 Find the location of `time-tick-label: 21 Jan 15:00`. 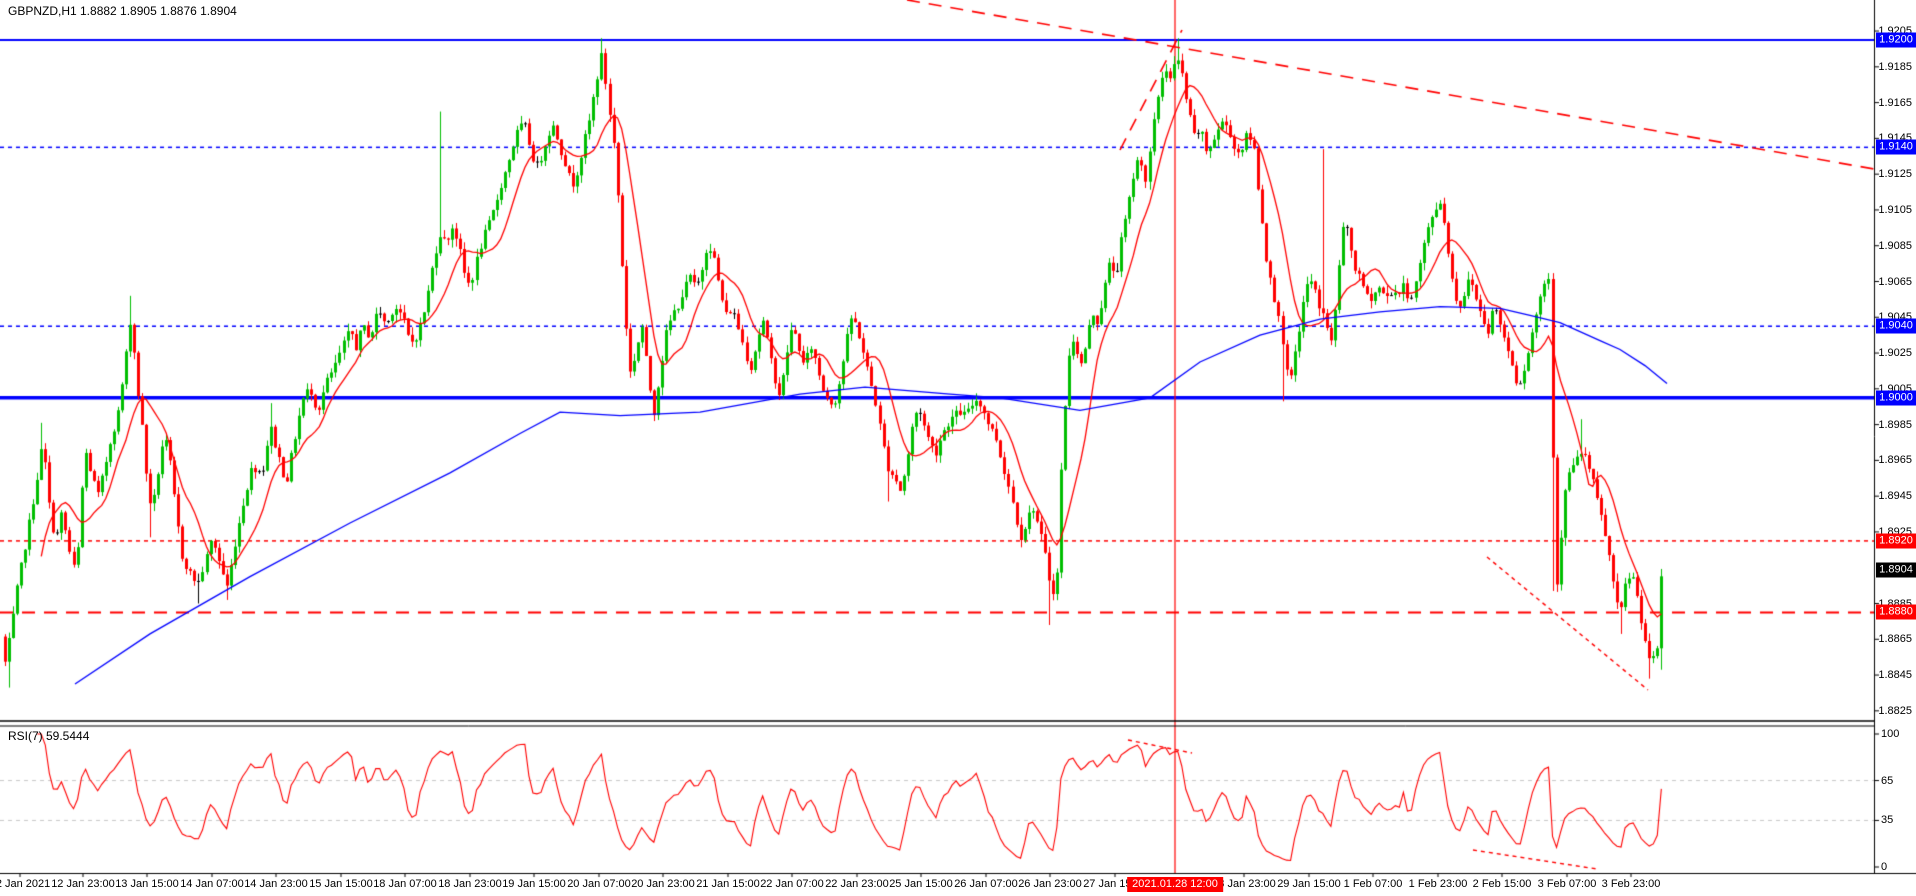

time-tick-label: 21 Jan 15:00 is located at coordinates (728, 884).